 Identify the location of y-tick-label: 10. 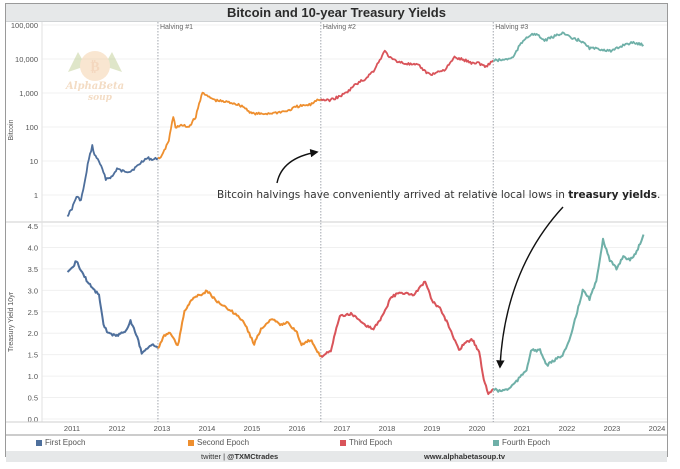
(34, 161).